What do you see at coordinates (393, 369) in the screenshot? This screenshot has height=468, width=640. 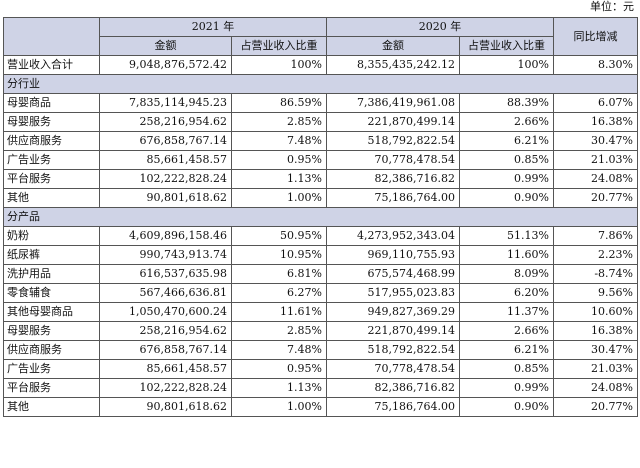 I see `amount-2020: 70,778,478.54` at bounding box center [393, 369].